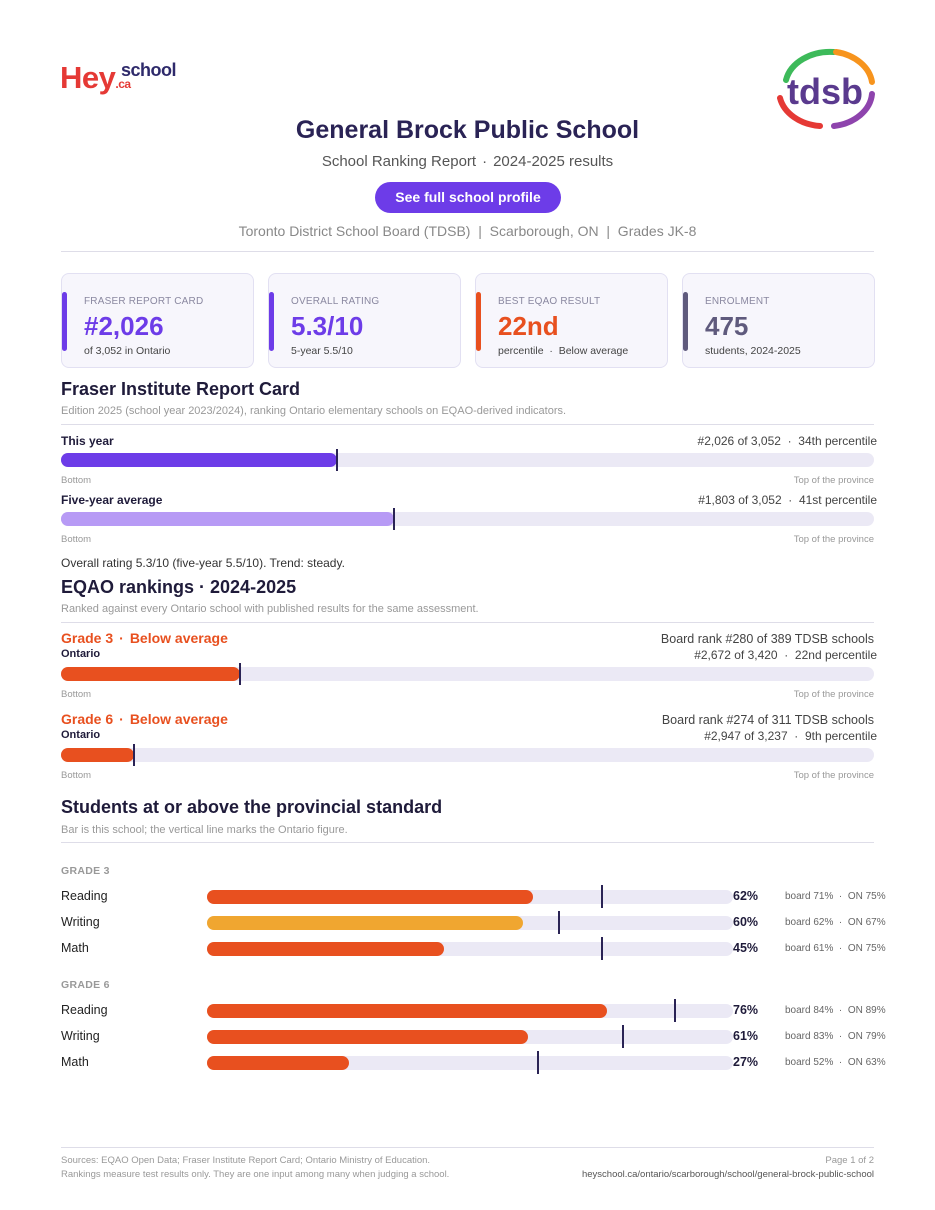 This screenshot has height=1210, width=935. Describe the element at coordinates (468, 197) in the screenshot. I see `full-profile-button: See full school profile` at that location.